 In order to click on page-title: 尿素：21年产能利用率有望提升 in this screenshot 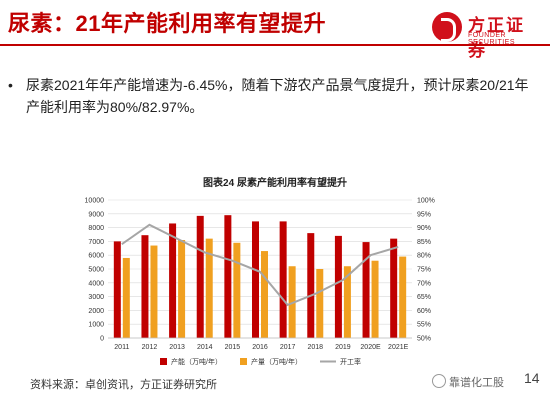, I will do `click(167, 23)`.